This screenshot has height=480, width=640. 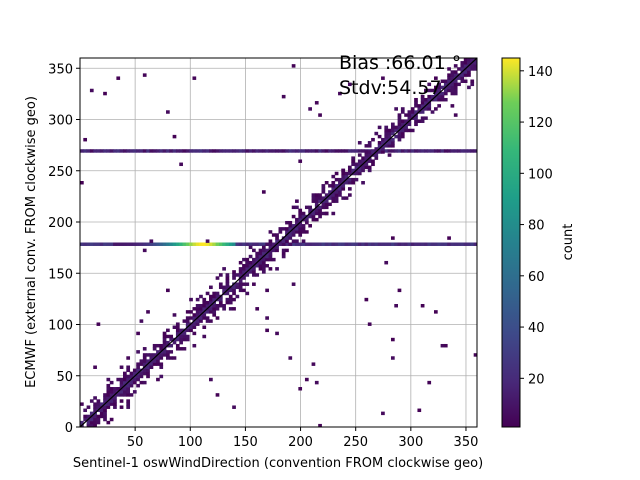 What do you see at coordinates (60, 69) in the screenshot?
I see `y-tick-label: 350` at bounding box center [60, 69].